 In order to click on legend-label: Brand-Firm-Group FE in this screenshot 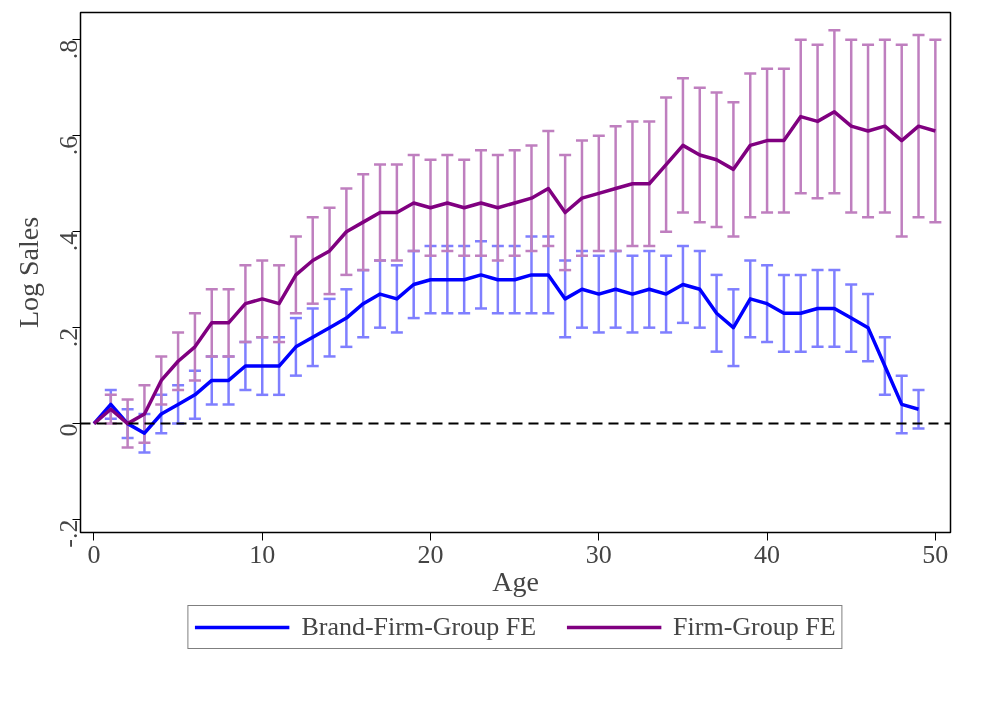, I will do `click(419, 627)`.